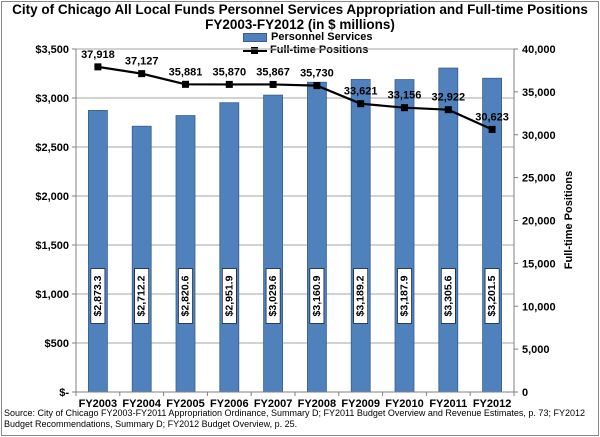 The width and height of the screenshot is (600, 437). I want to click on bar-value-label: $2,873.3, so click(98, 295).